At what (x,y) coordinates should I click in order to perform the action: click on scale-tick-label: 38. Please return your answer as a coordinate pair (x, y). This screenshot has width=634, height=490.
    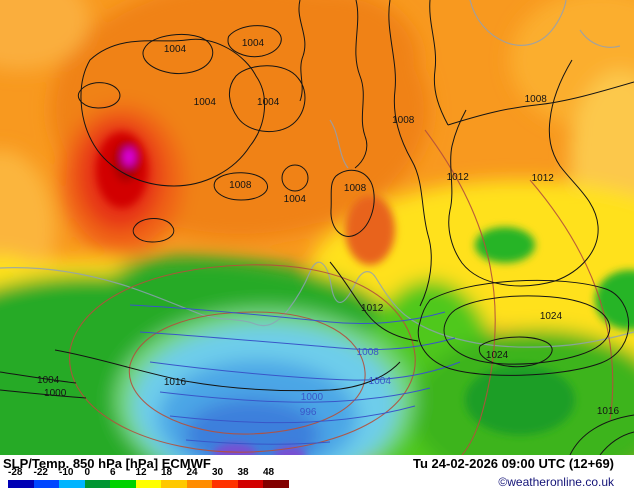
    Looking at the image, I should click on (243, 472).